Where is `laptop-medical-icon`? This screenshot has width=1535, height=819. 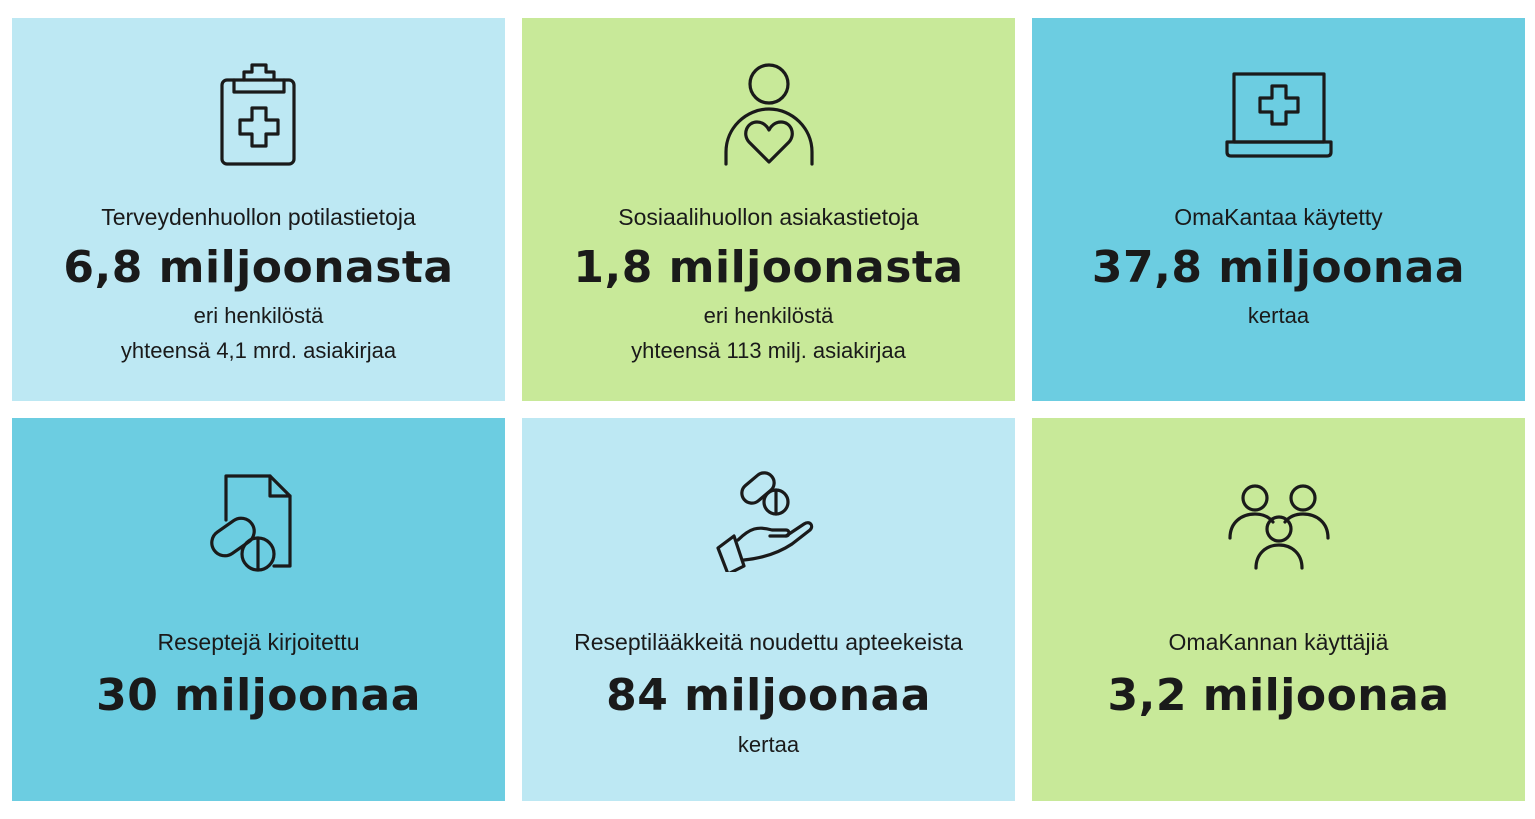
laptop-medical-icon is located at coordinates (1279, 117).